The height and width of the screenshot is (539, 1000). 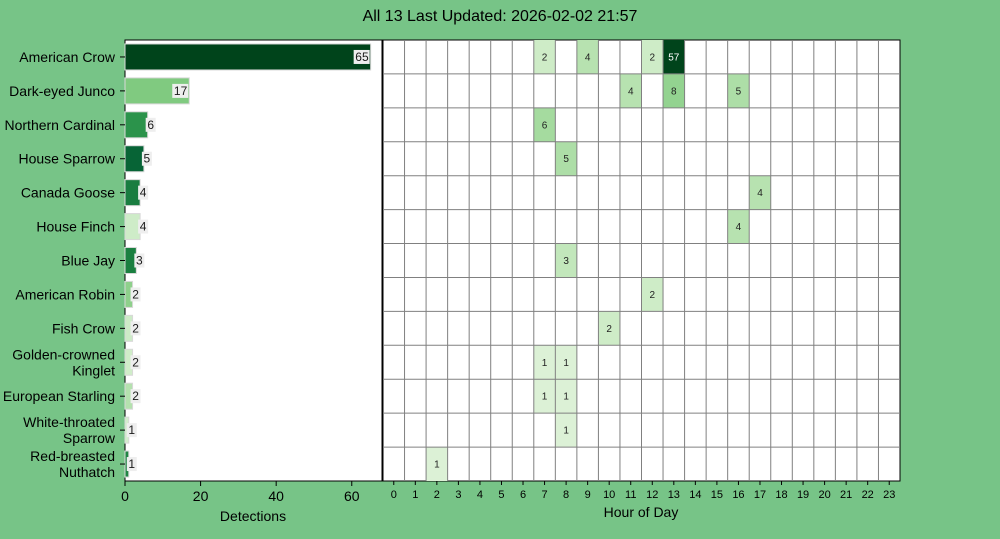 What do you see at coordinates (75, 227) in the screenshot?
I see `species-label: House Finch` at bounding box center [75, 227].